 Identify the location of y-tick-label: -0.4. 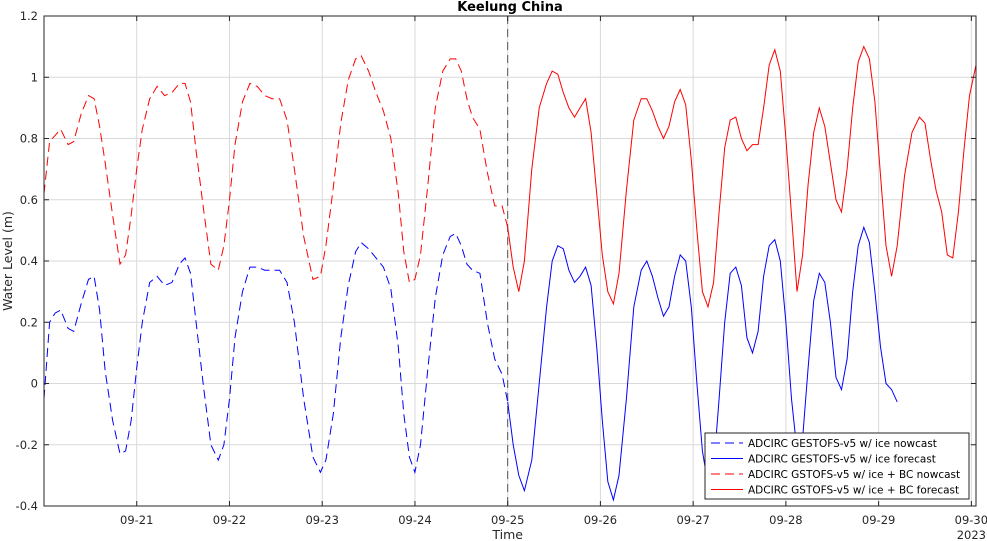
(27, 506).